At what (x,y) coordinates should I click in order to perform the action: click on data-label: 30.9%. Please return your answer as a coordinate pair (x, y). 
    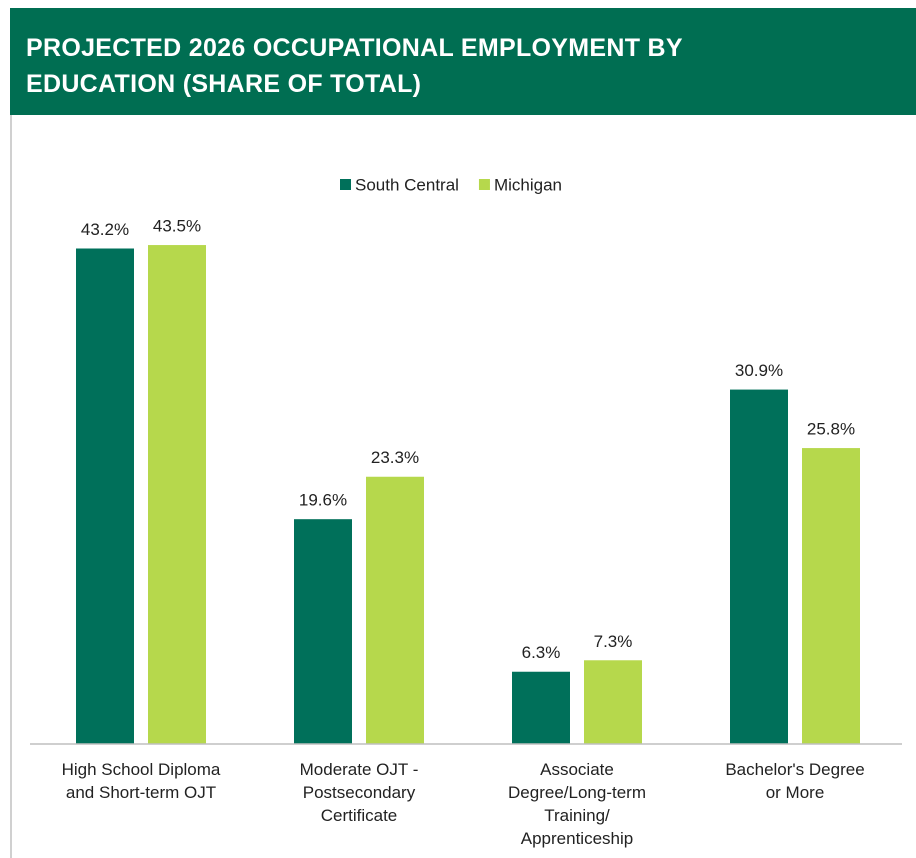
    Looking at the image, I should click on (759, 370).